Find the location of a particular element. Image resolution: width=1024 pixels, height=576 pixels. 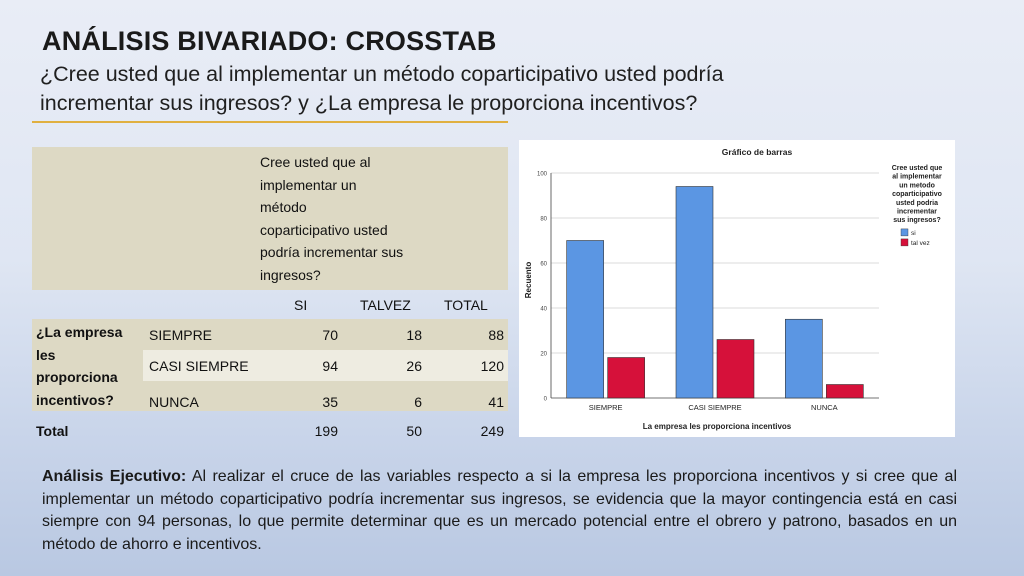

legend-item-label: si is located at coordinates (913, 233).